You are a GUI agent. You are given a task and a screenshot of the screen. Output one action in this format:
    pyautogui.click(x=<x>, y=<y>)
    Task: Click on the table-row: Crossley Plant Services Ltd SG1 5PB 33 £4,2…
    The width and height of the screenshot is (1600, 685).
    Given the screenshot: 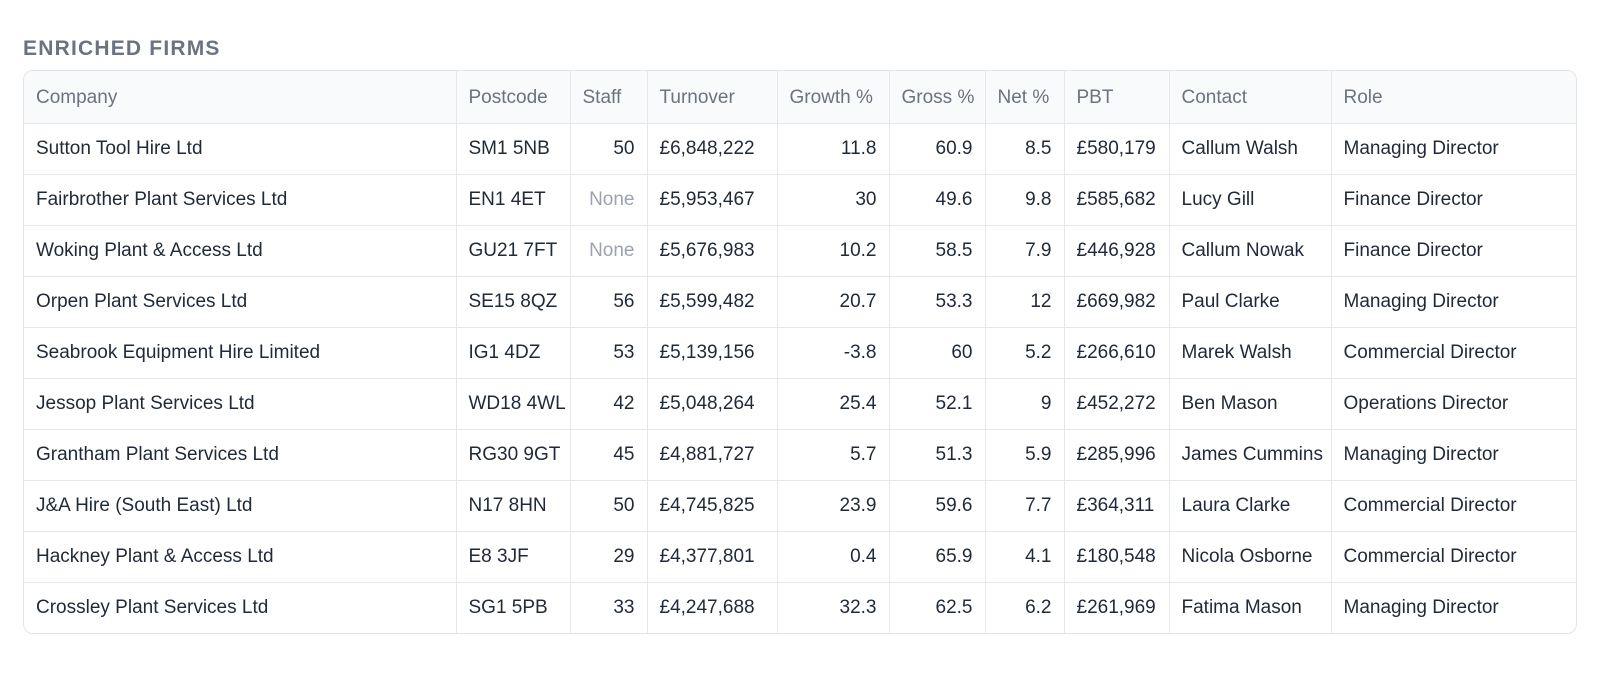 What is the action you would take?
    pyautogui.click(x=800, y=607)
    